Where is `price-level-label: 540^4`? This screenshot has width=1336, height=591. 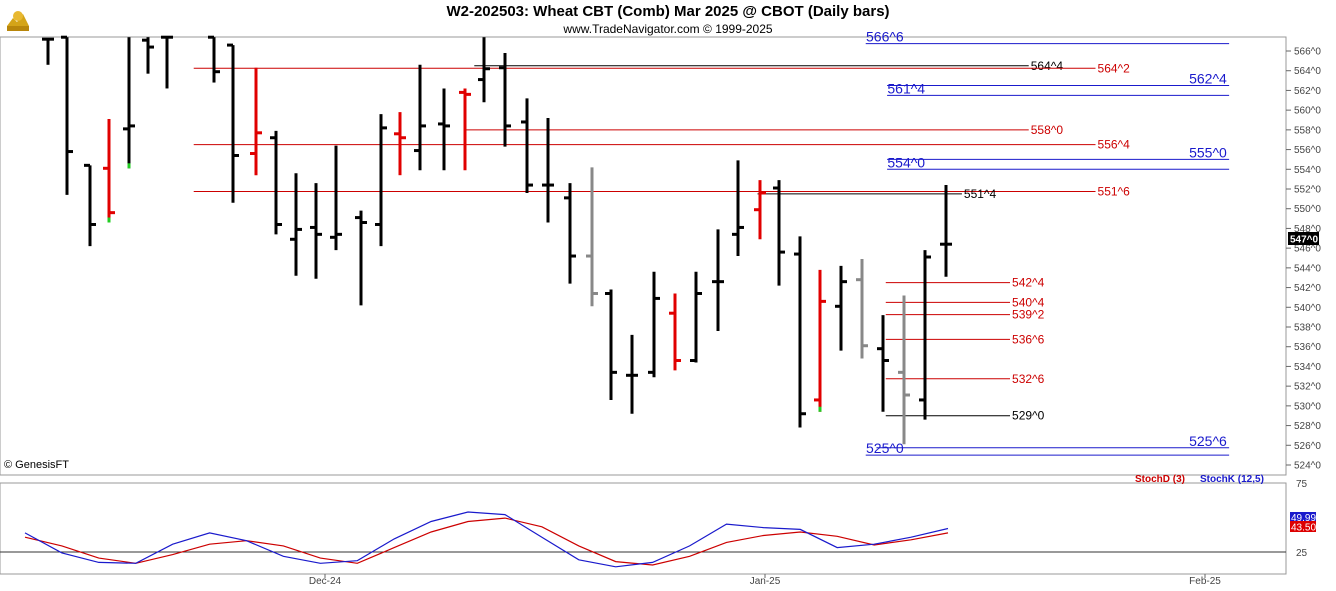 price-level-label: 540^4 is located at coordinates (1028, 302).